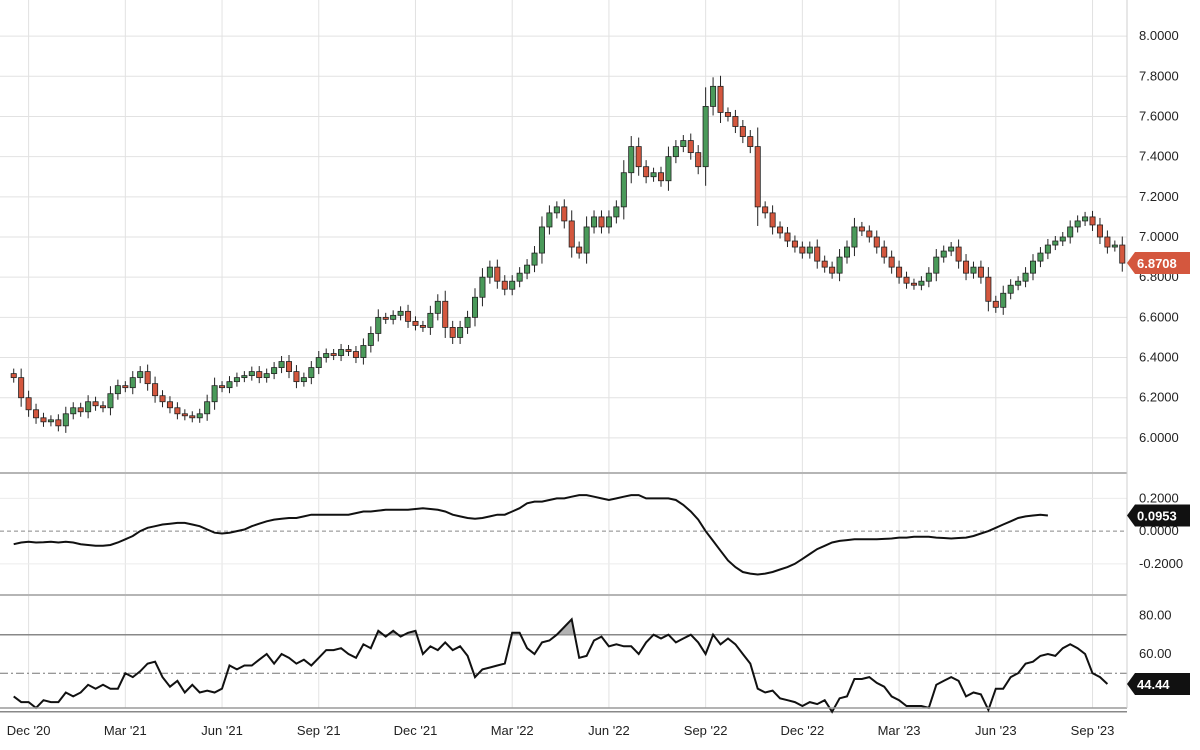 The image size is (1200, 750). I want to click on x-tick-label: Mar '23, so click(899, 730).